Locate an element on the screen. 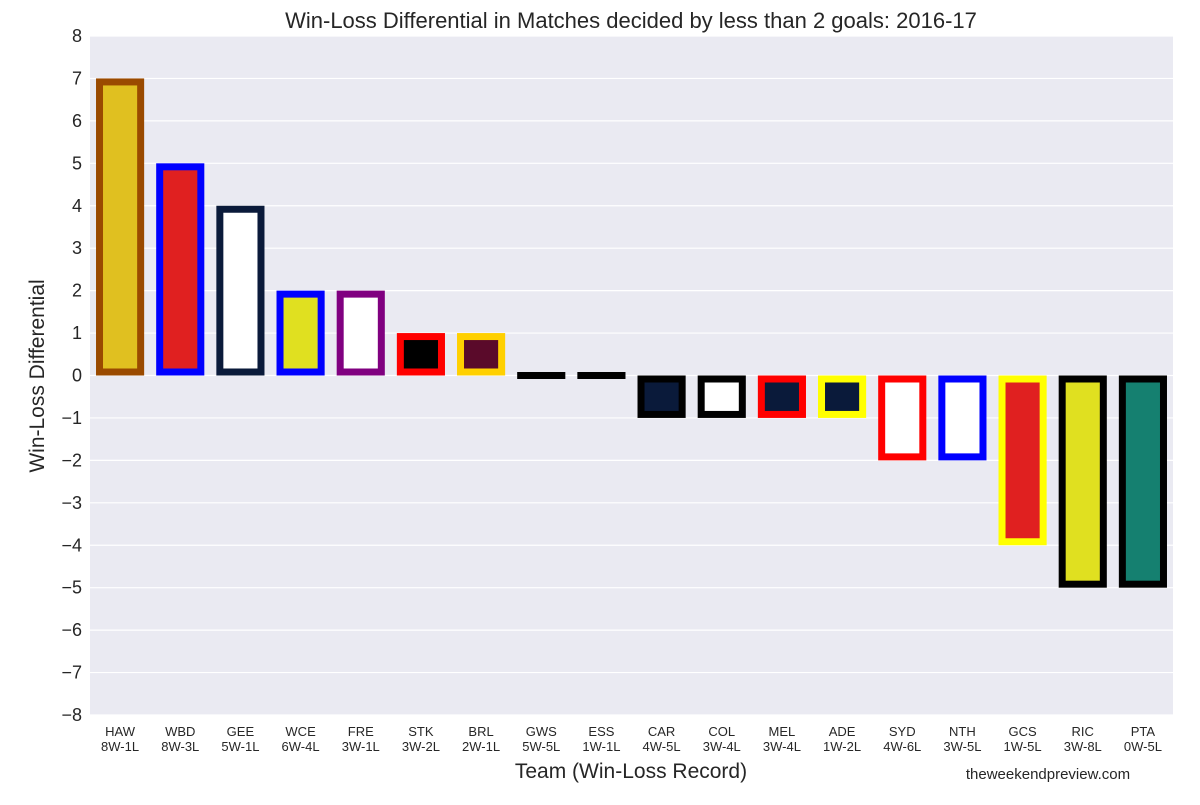 The image size is (1200, 805). x-tick-team: SYD is located at coordinates (902, 731).